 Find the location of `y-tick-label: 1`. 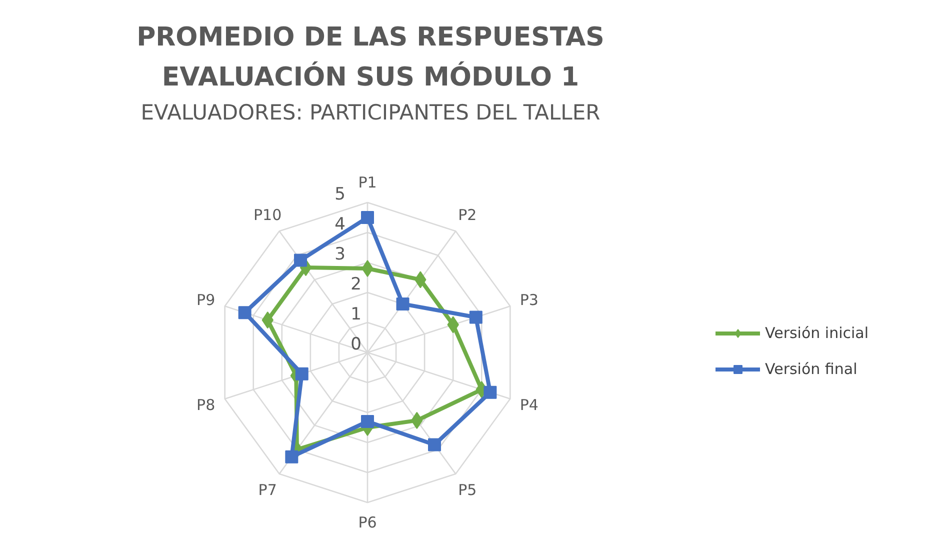

y-tick-label: 1 is located at coordinates (356, 314).